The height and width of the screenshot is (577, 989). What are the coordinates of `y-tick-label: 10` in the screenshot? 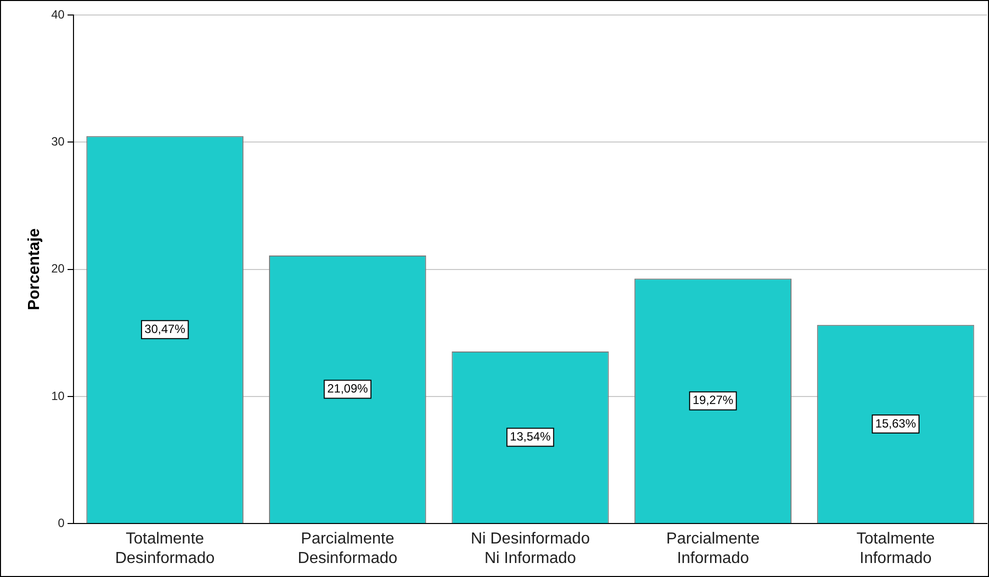 It's located at (58, 395).